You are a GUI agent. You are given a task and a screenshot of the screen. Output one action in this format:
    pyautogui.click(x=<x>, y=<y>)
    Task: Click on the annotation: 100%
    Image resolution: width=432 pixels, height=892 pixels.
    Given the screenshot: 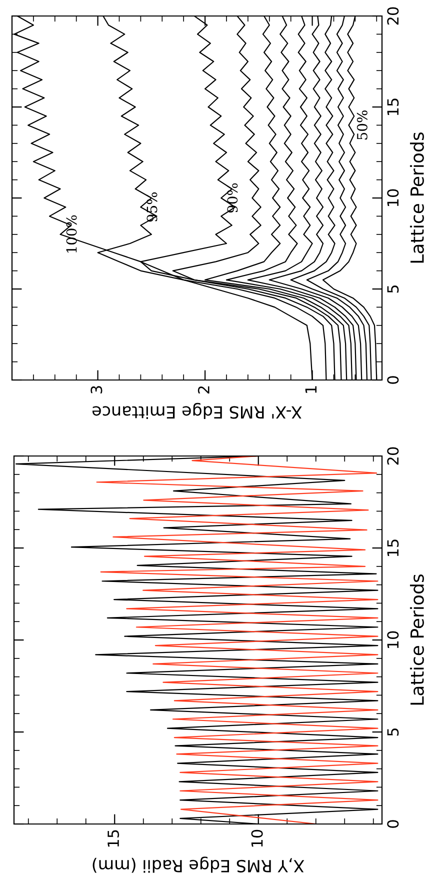 What is the action you would take?
    pyautogui.click(x=71, y=234)
    